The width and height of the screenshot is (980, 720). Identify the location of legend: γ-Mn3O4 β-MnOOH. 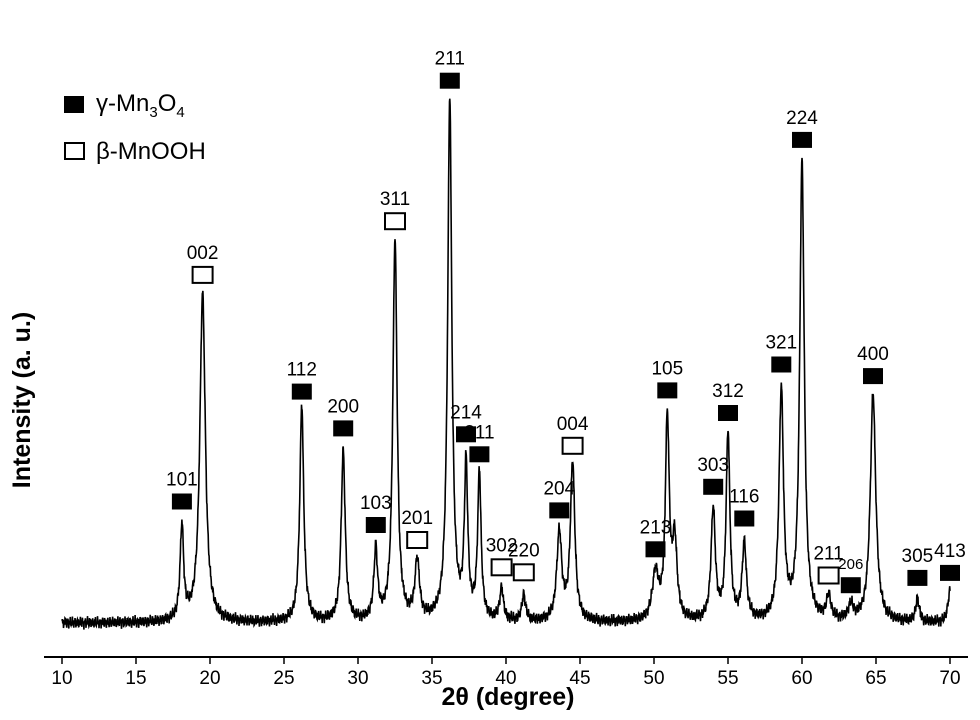
(135, 127).